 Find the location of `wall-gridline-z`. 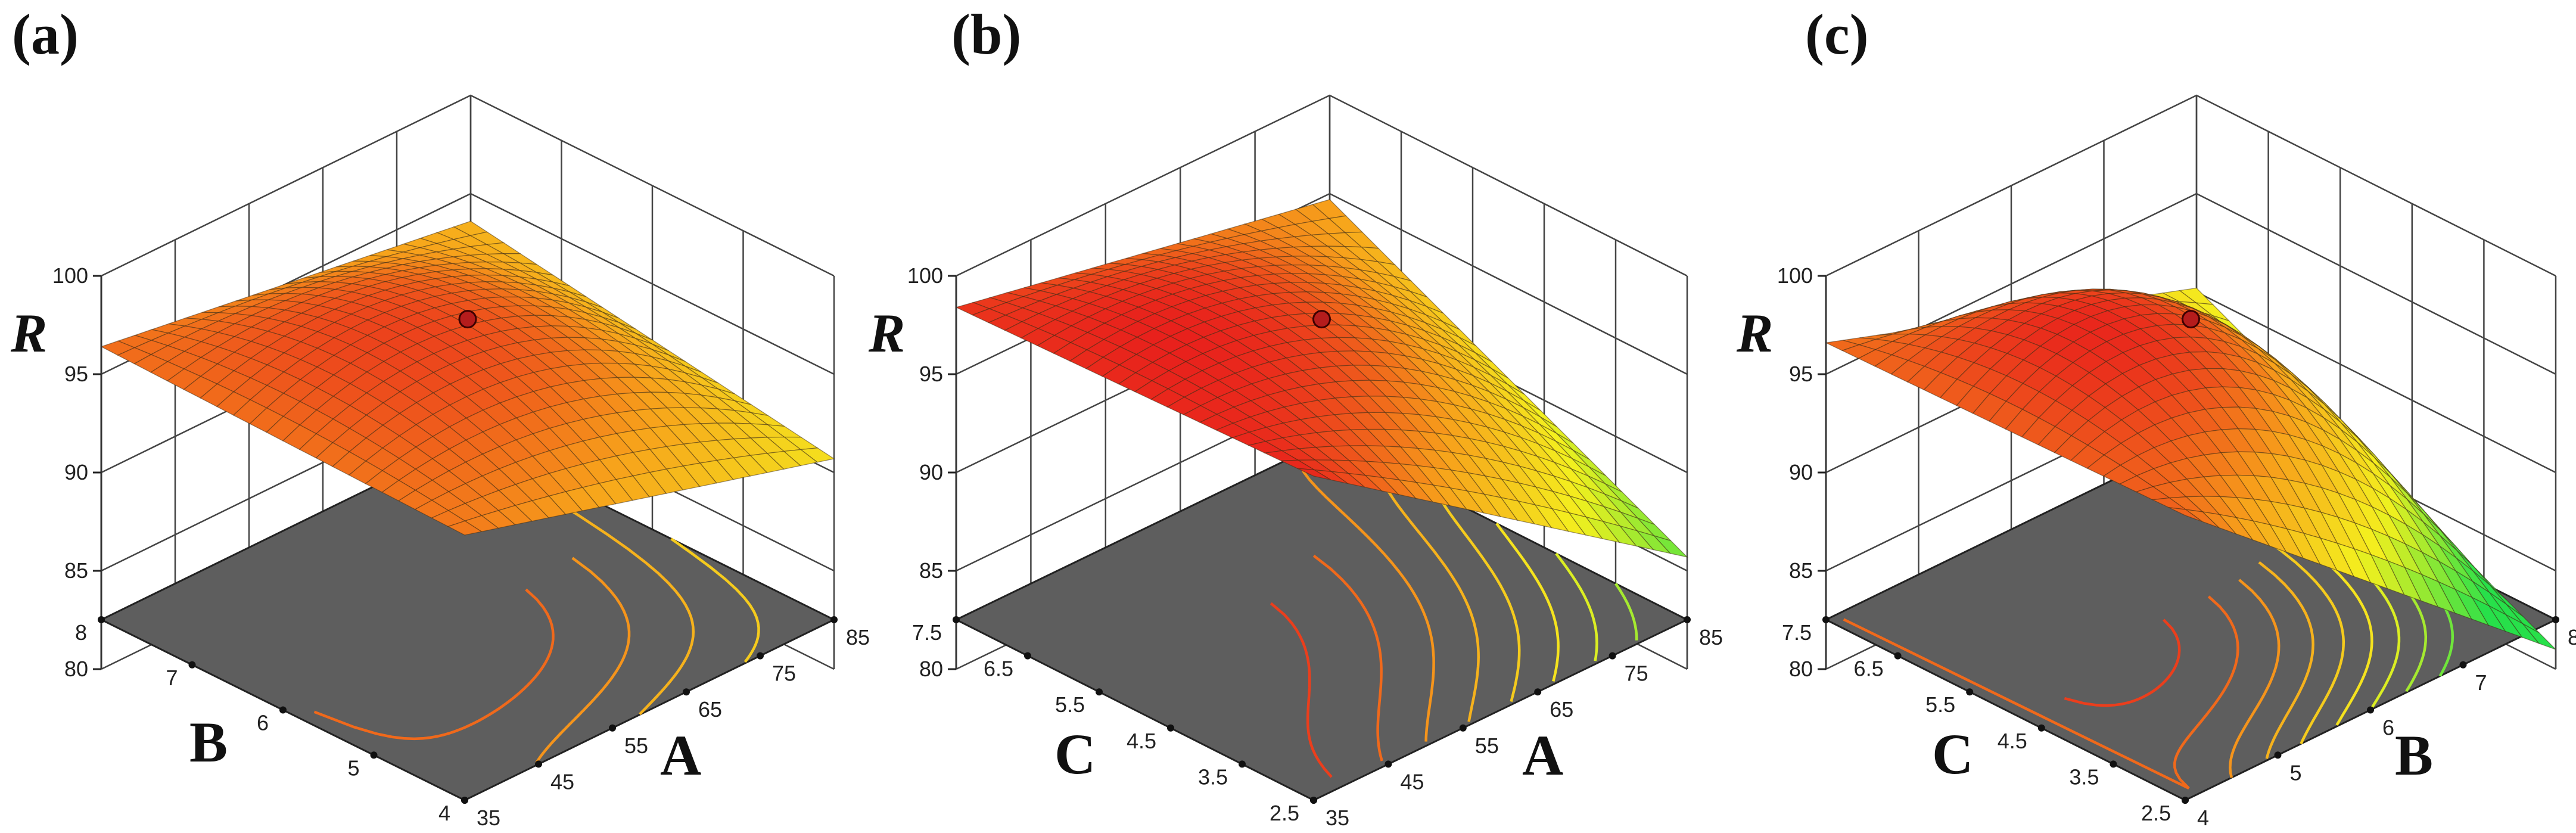

wall-gridline-z is located at coordinates (2190, 185).